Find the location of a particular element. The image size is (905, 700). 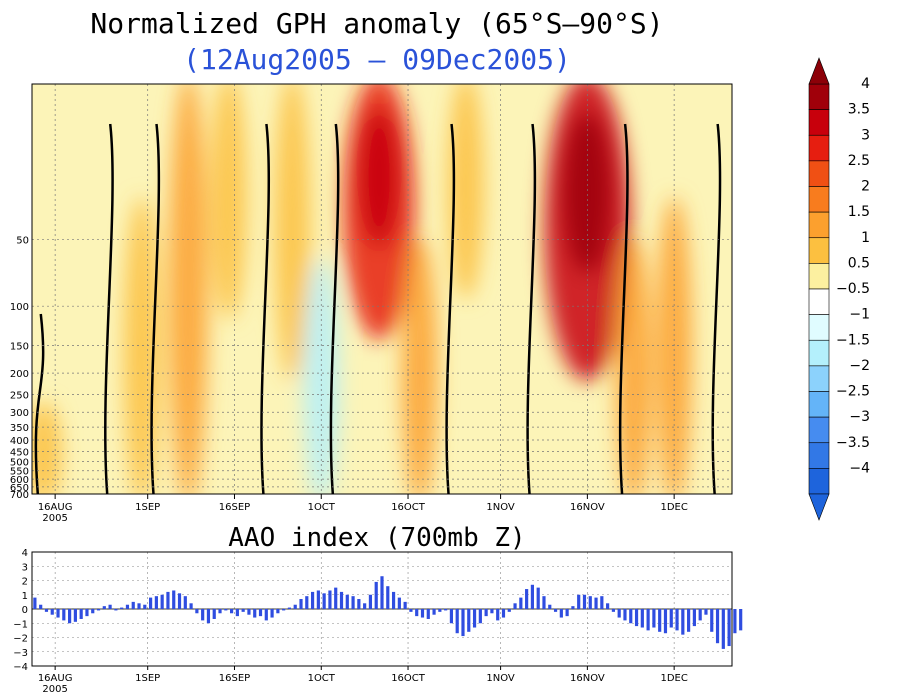

bar-y-tick-label: −2 is located at coordinates (20, 639).